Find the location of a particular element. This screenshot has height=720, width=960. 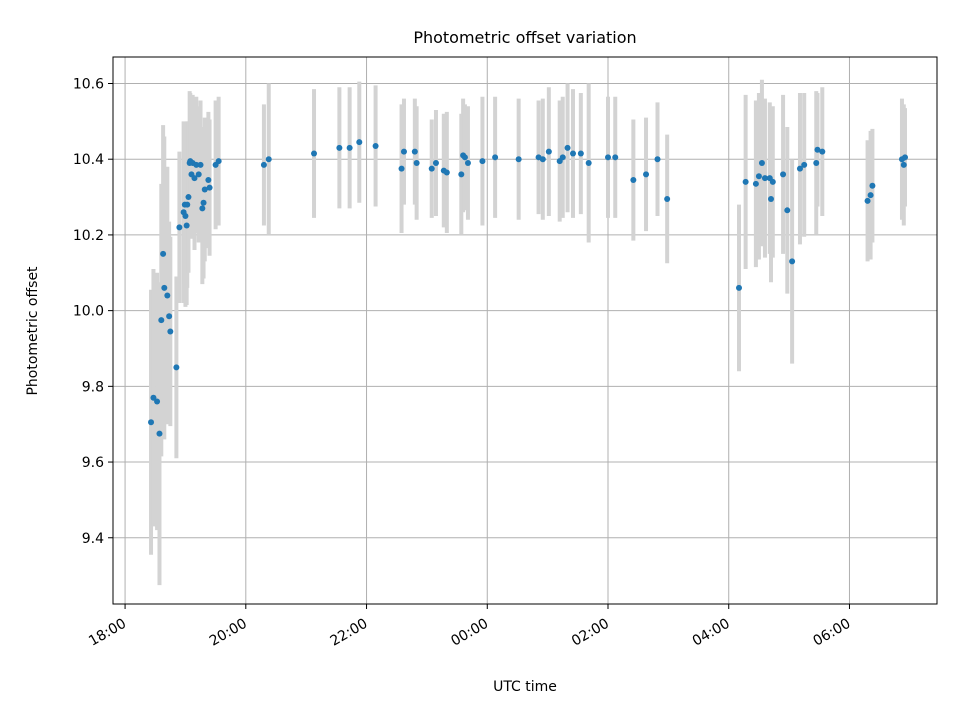

y-tick-label: 10.0 is located at coordinates (88, 312).